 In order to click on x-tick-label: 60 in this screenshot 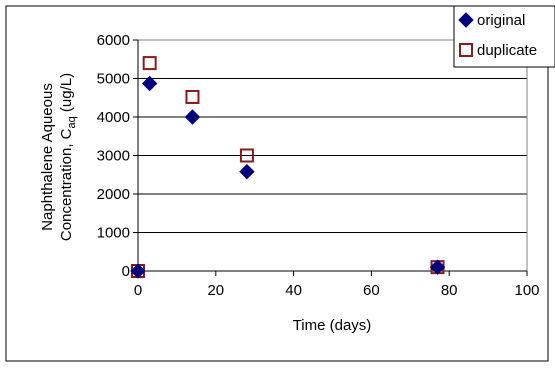, I will do `click(371, 290)`.